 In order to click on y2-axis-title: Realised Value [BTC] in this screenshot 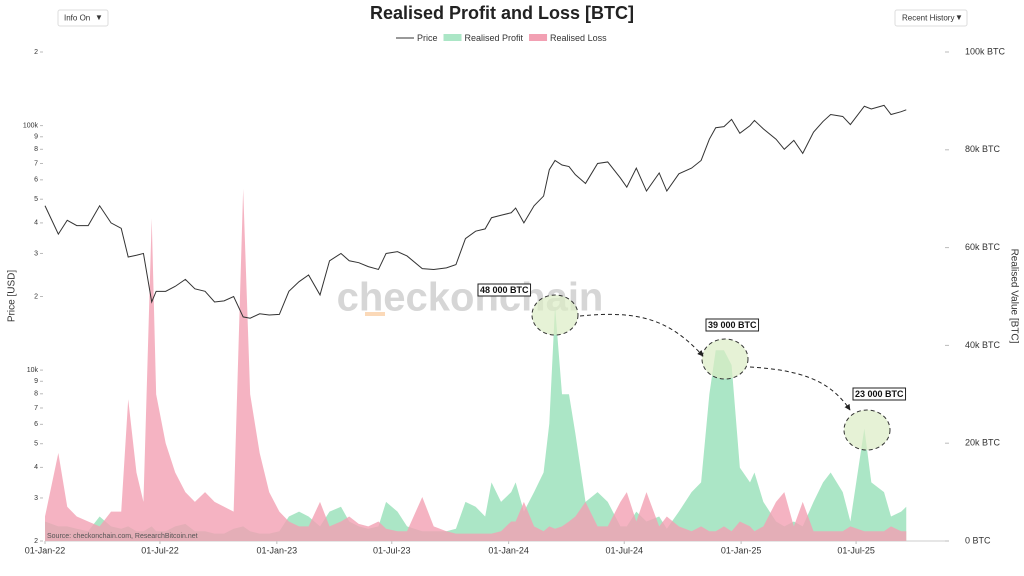, I will do `click(1013, 296)`.